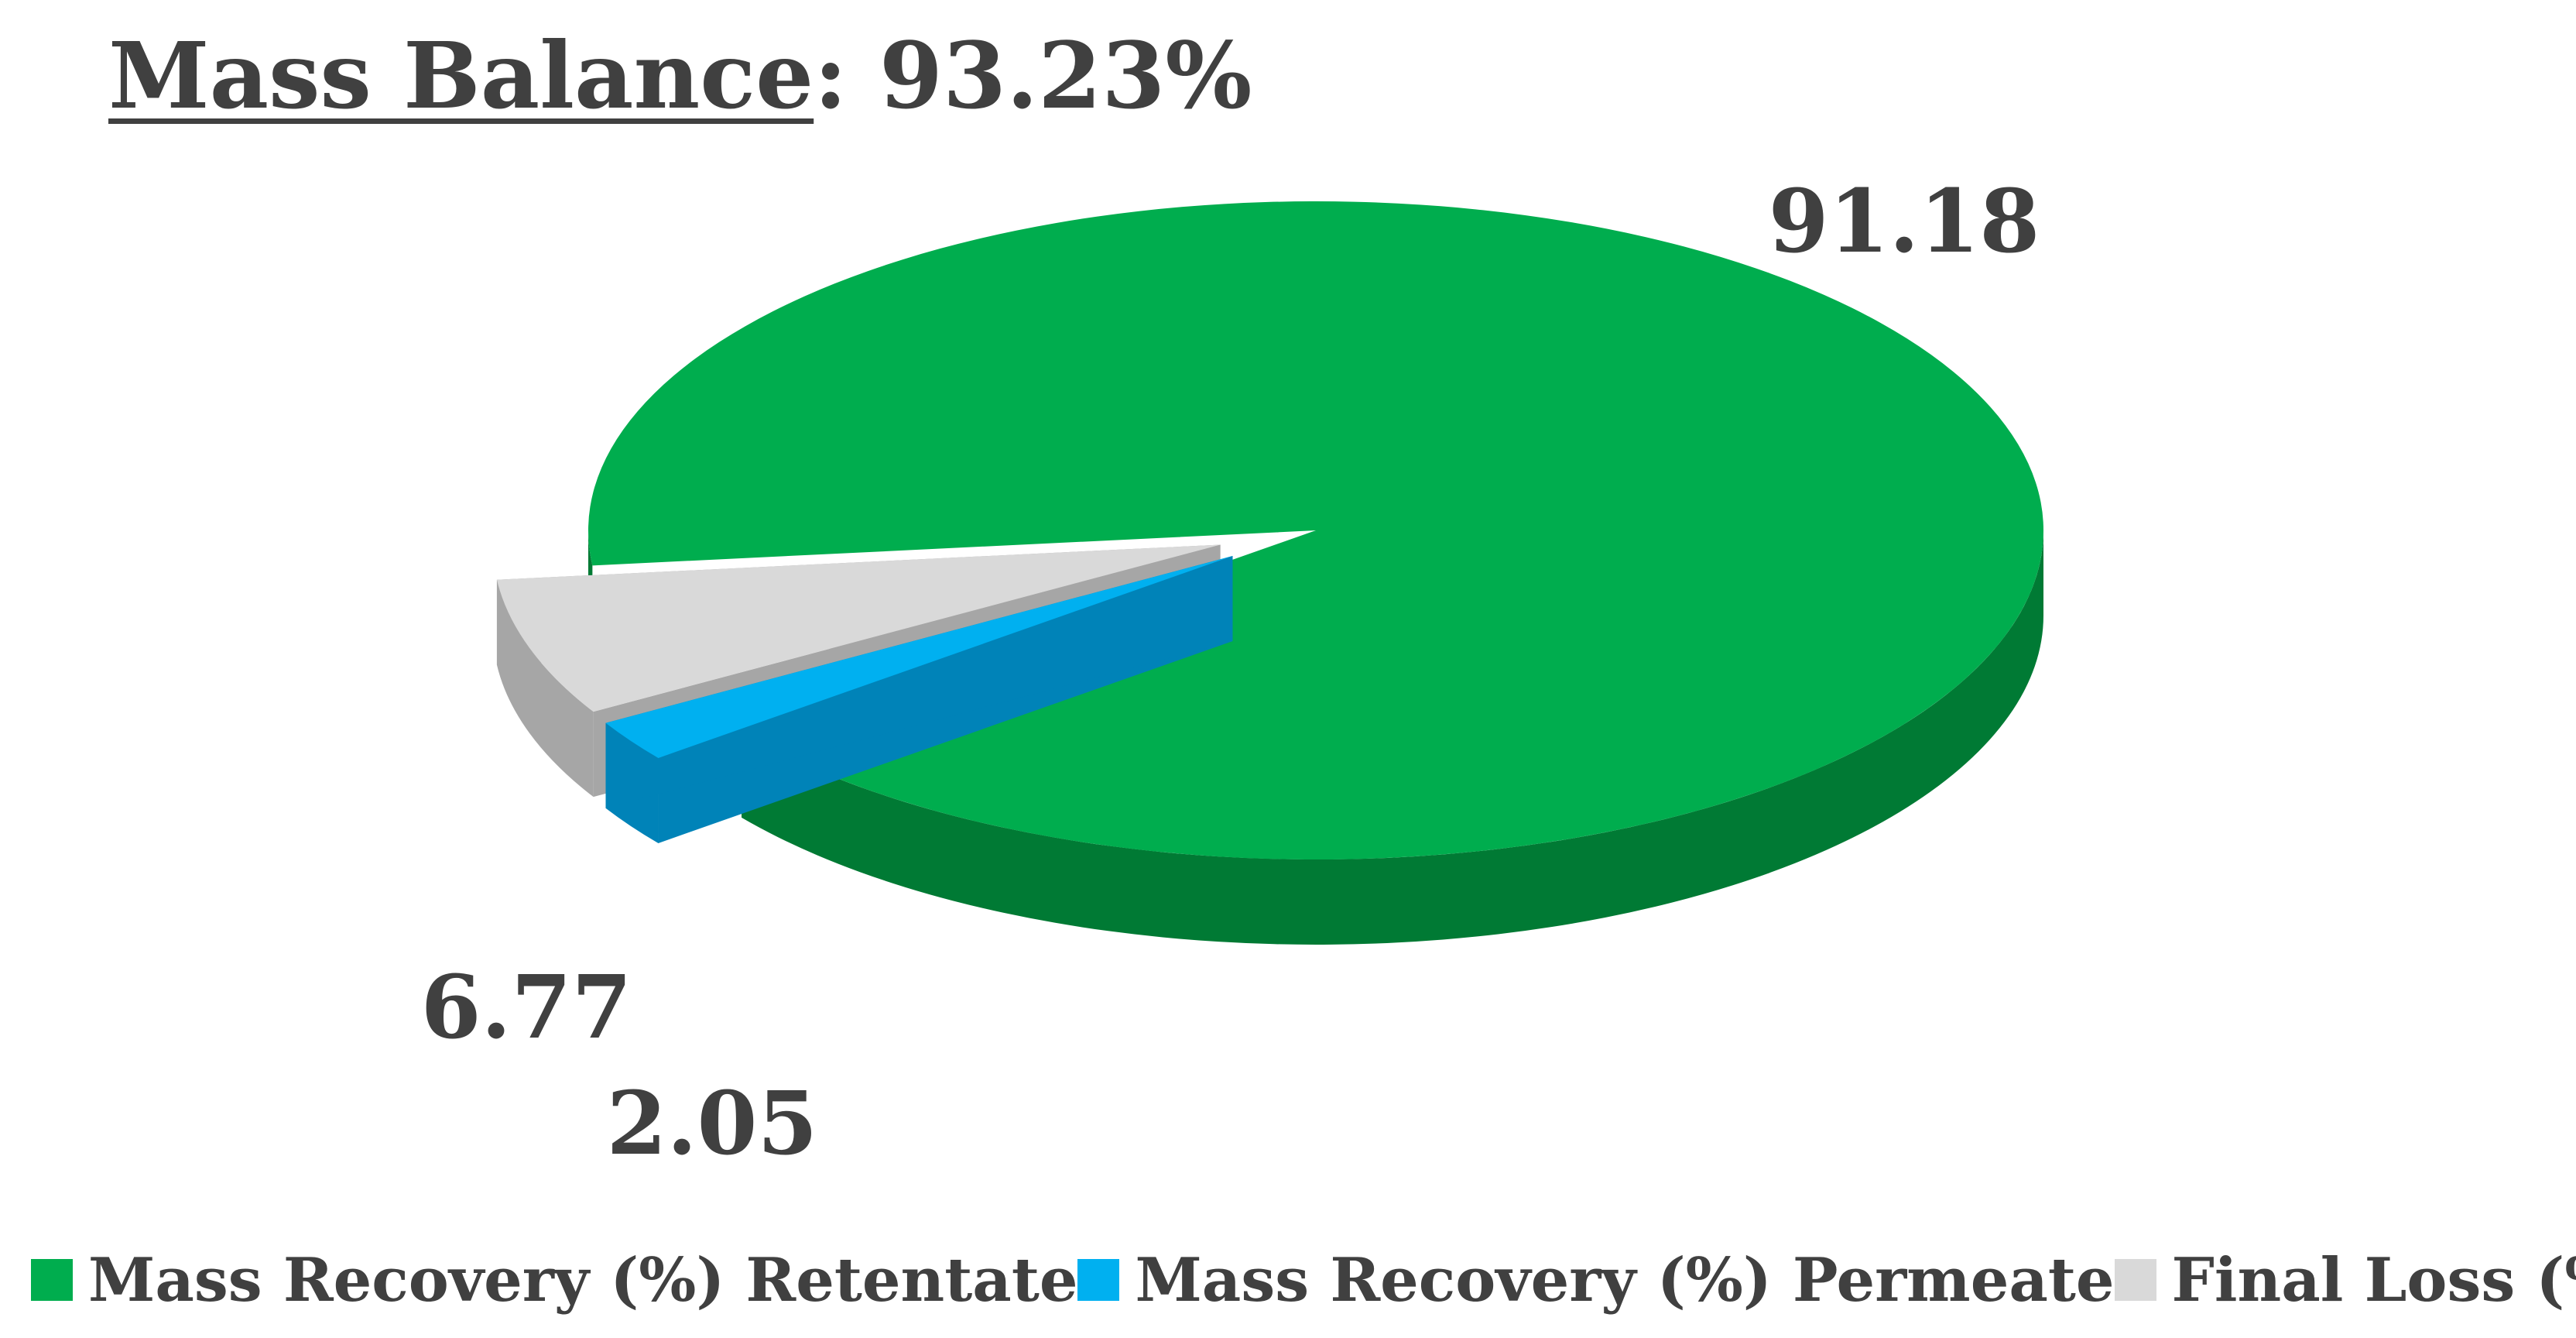 This screenshot has height=1338, width=2576. Describe the element at coordinates (461, 75) in the screenshot. I see `chart-title-label: Mass Balance` at that location.